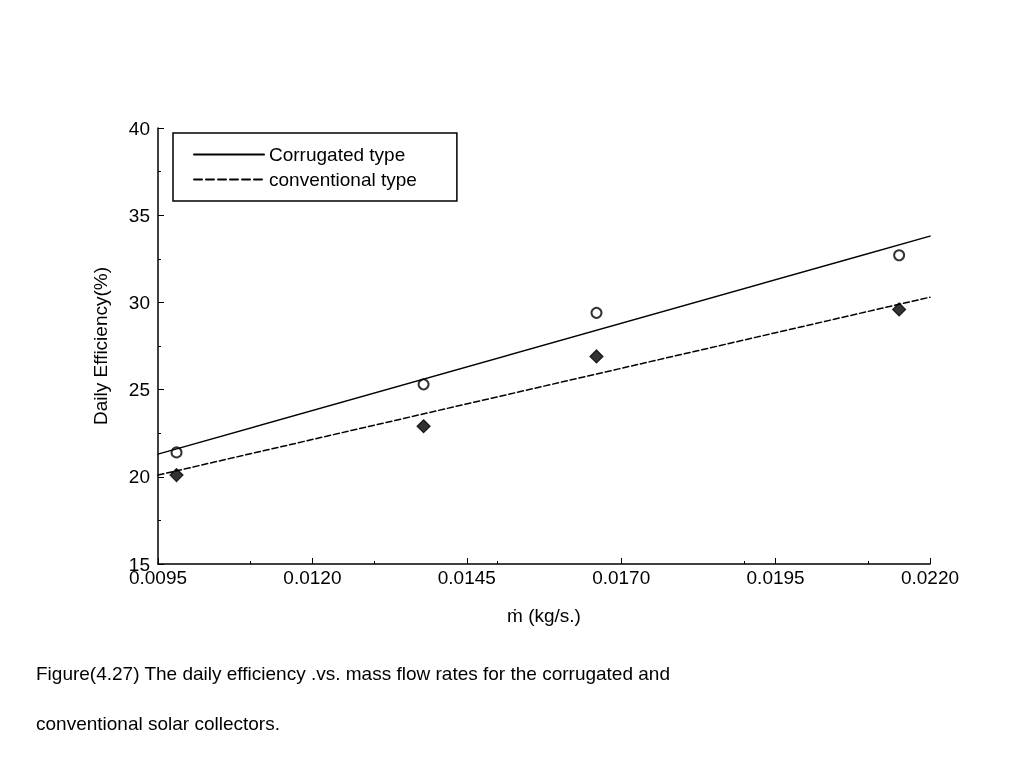 The image size is (1015, 771). I want to click on x-tick-label: 0.0120, so click(312, 577).